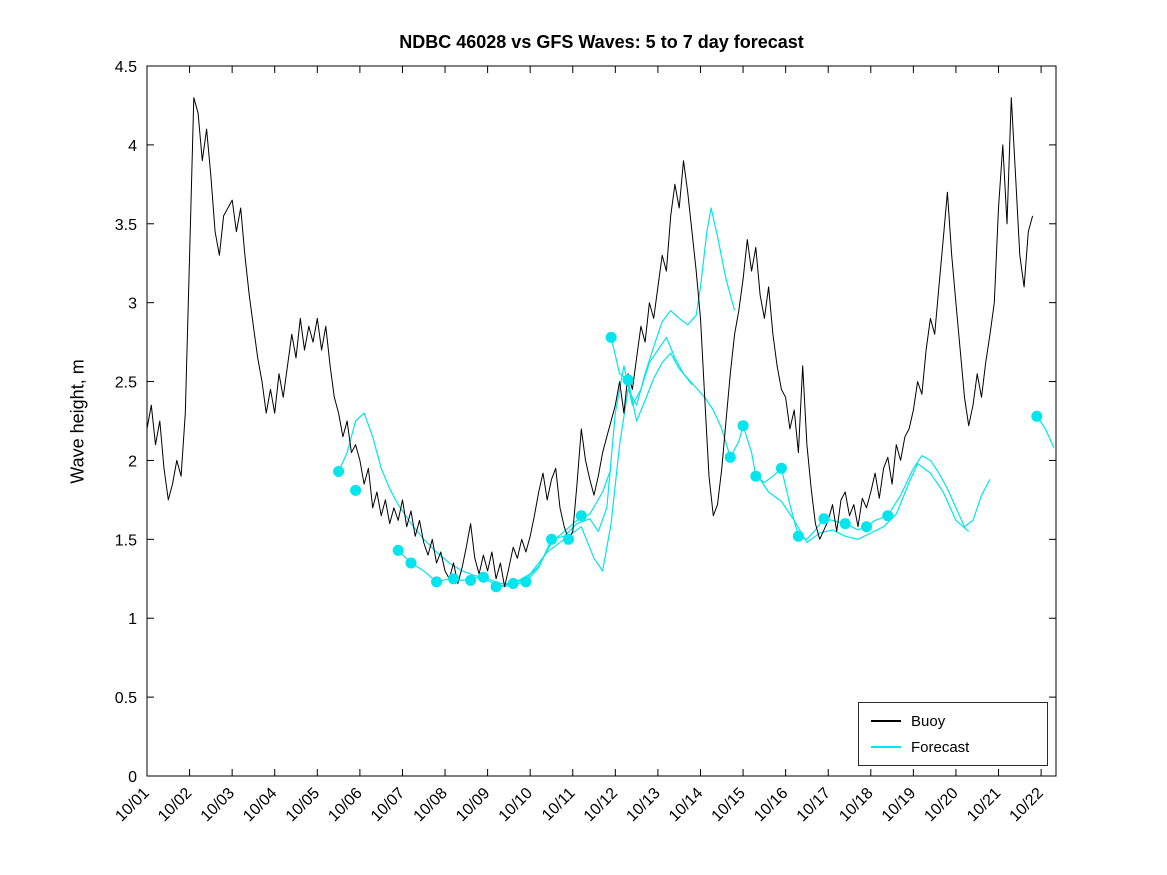  I want to click on svg-text: 4.5, so click(126, 67).